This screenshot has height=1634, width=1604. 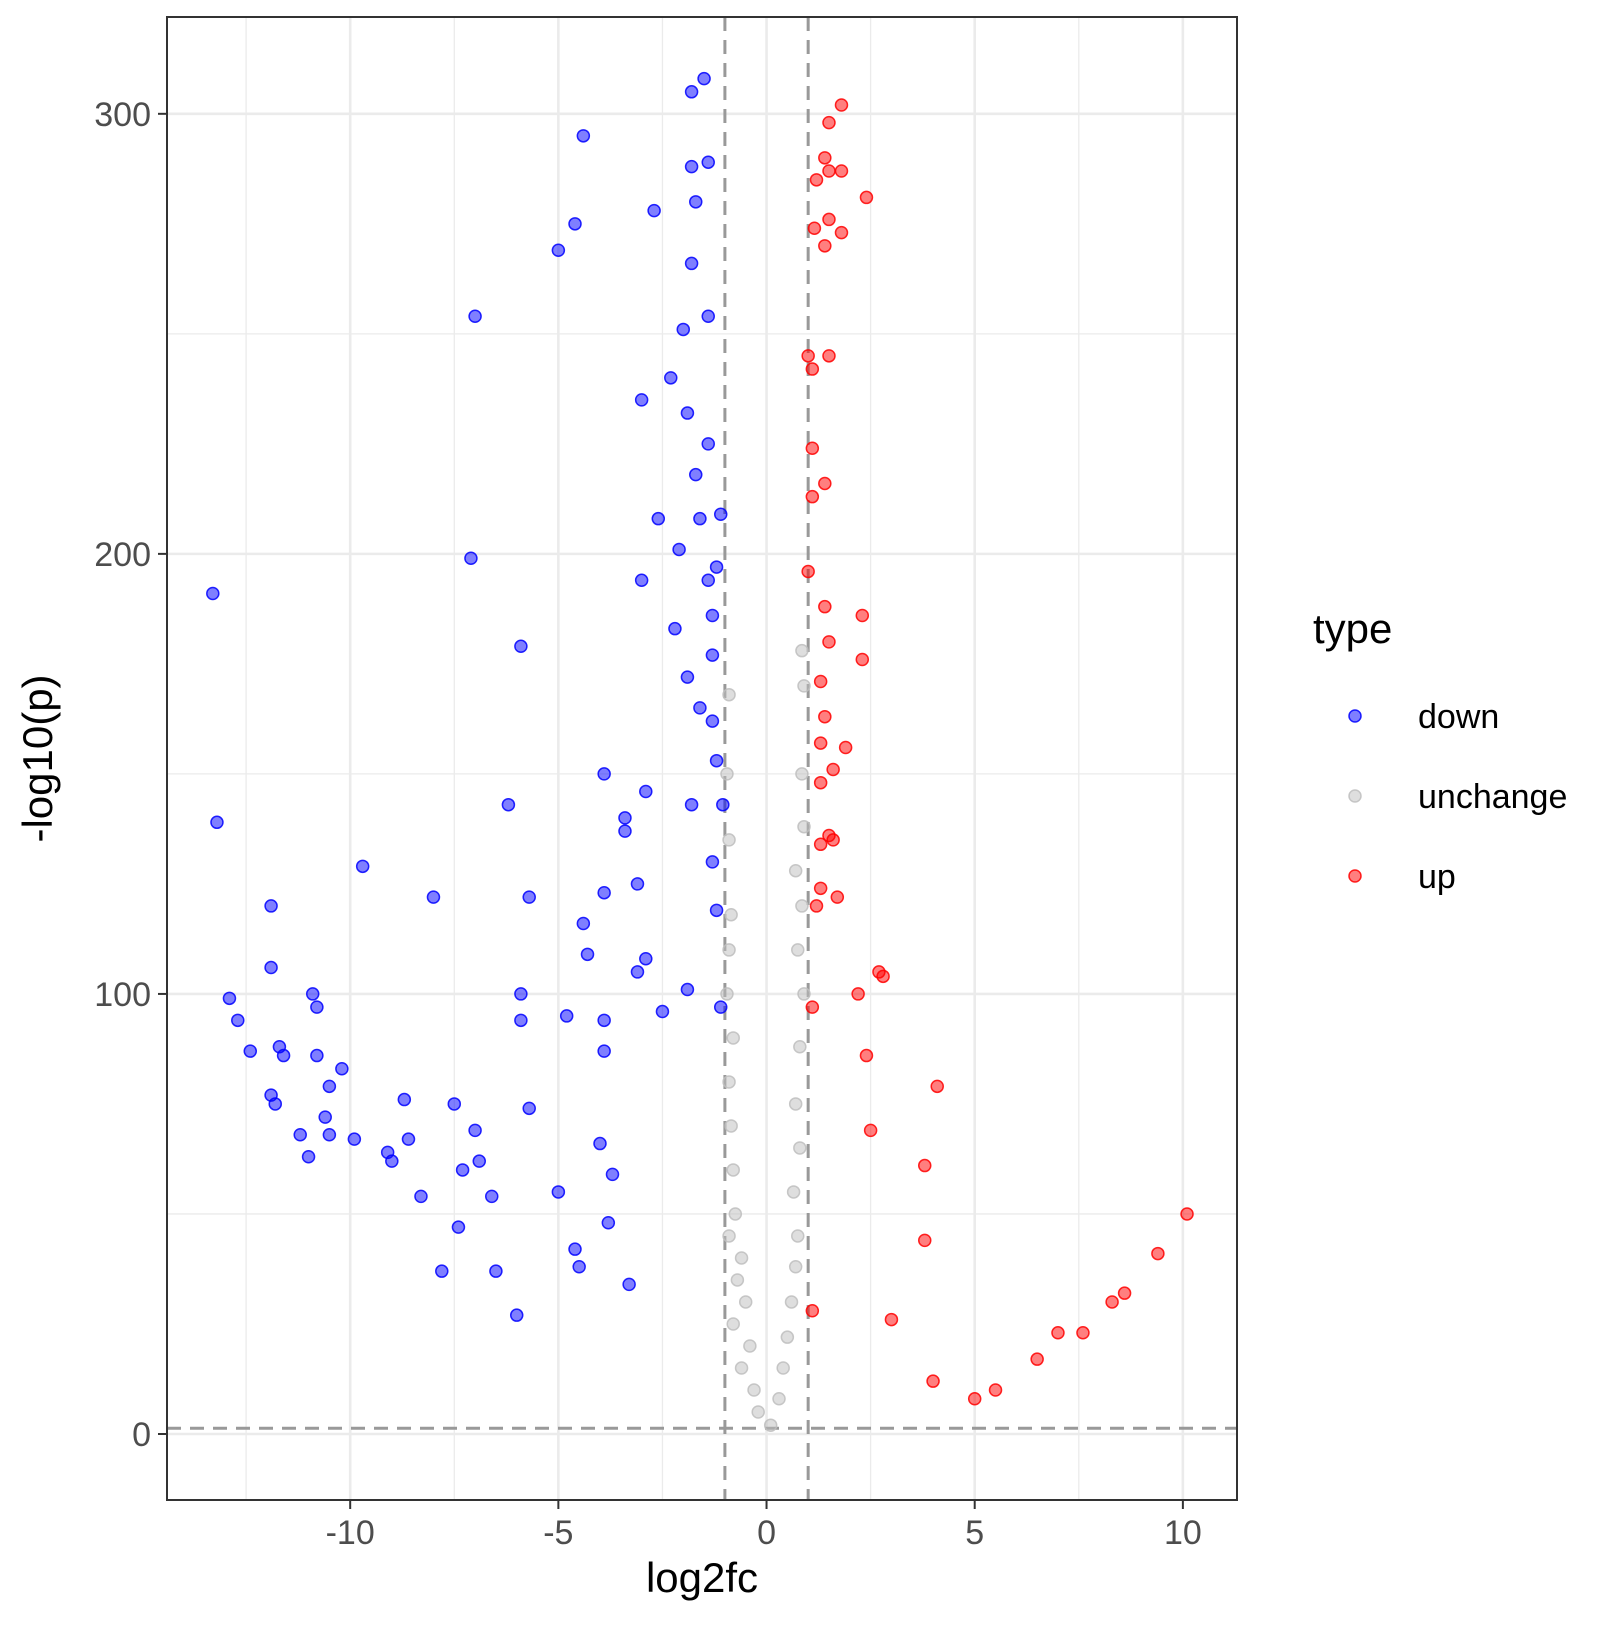 What do you see at coordinates (1183, 1533) in the screenshot?
I see `x-tick-label: 10` at bounding box center [1183, 1533].